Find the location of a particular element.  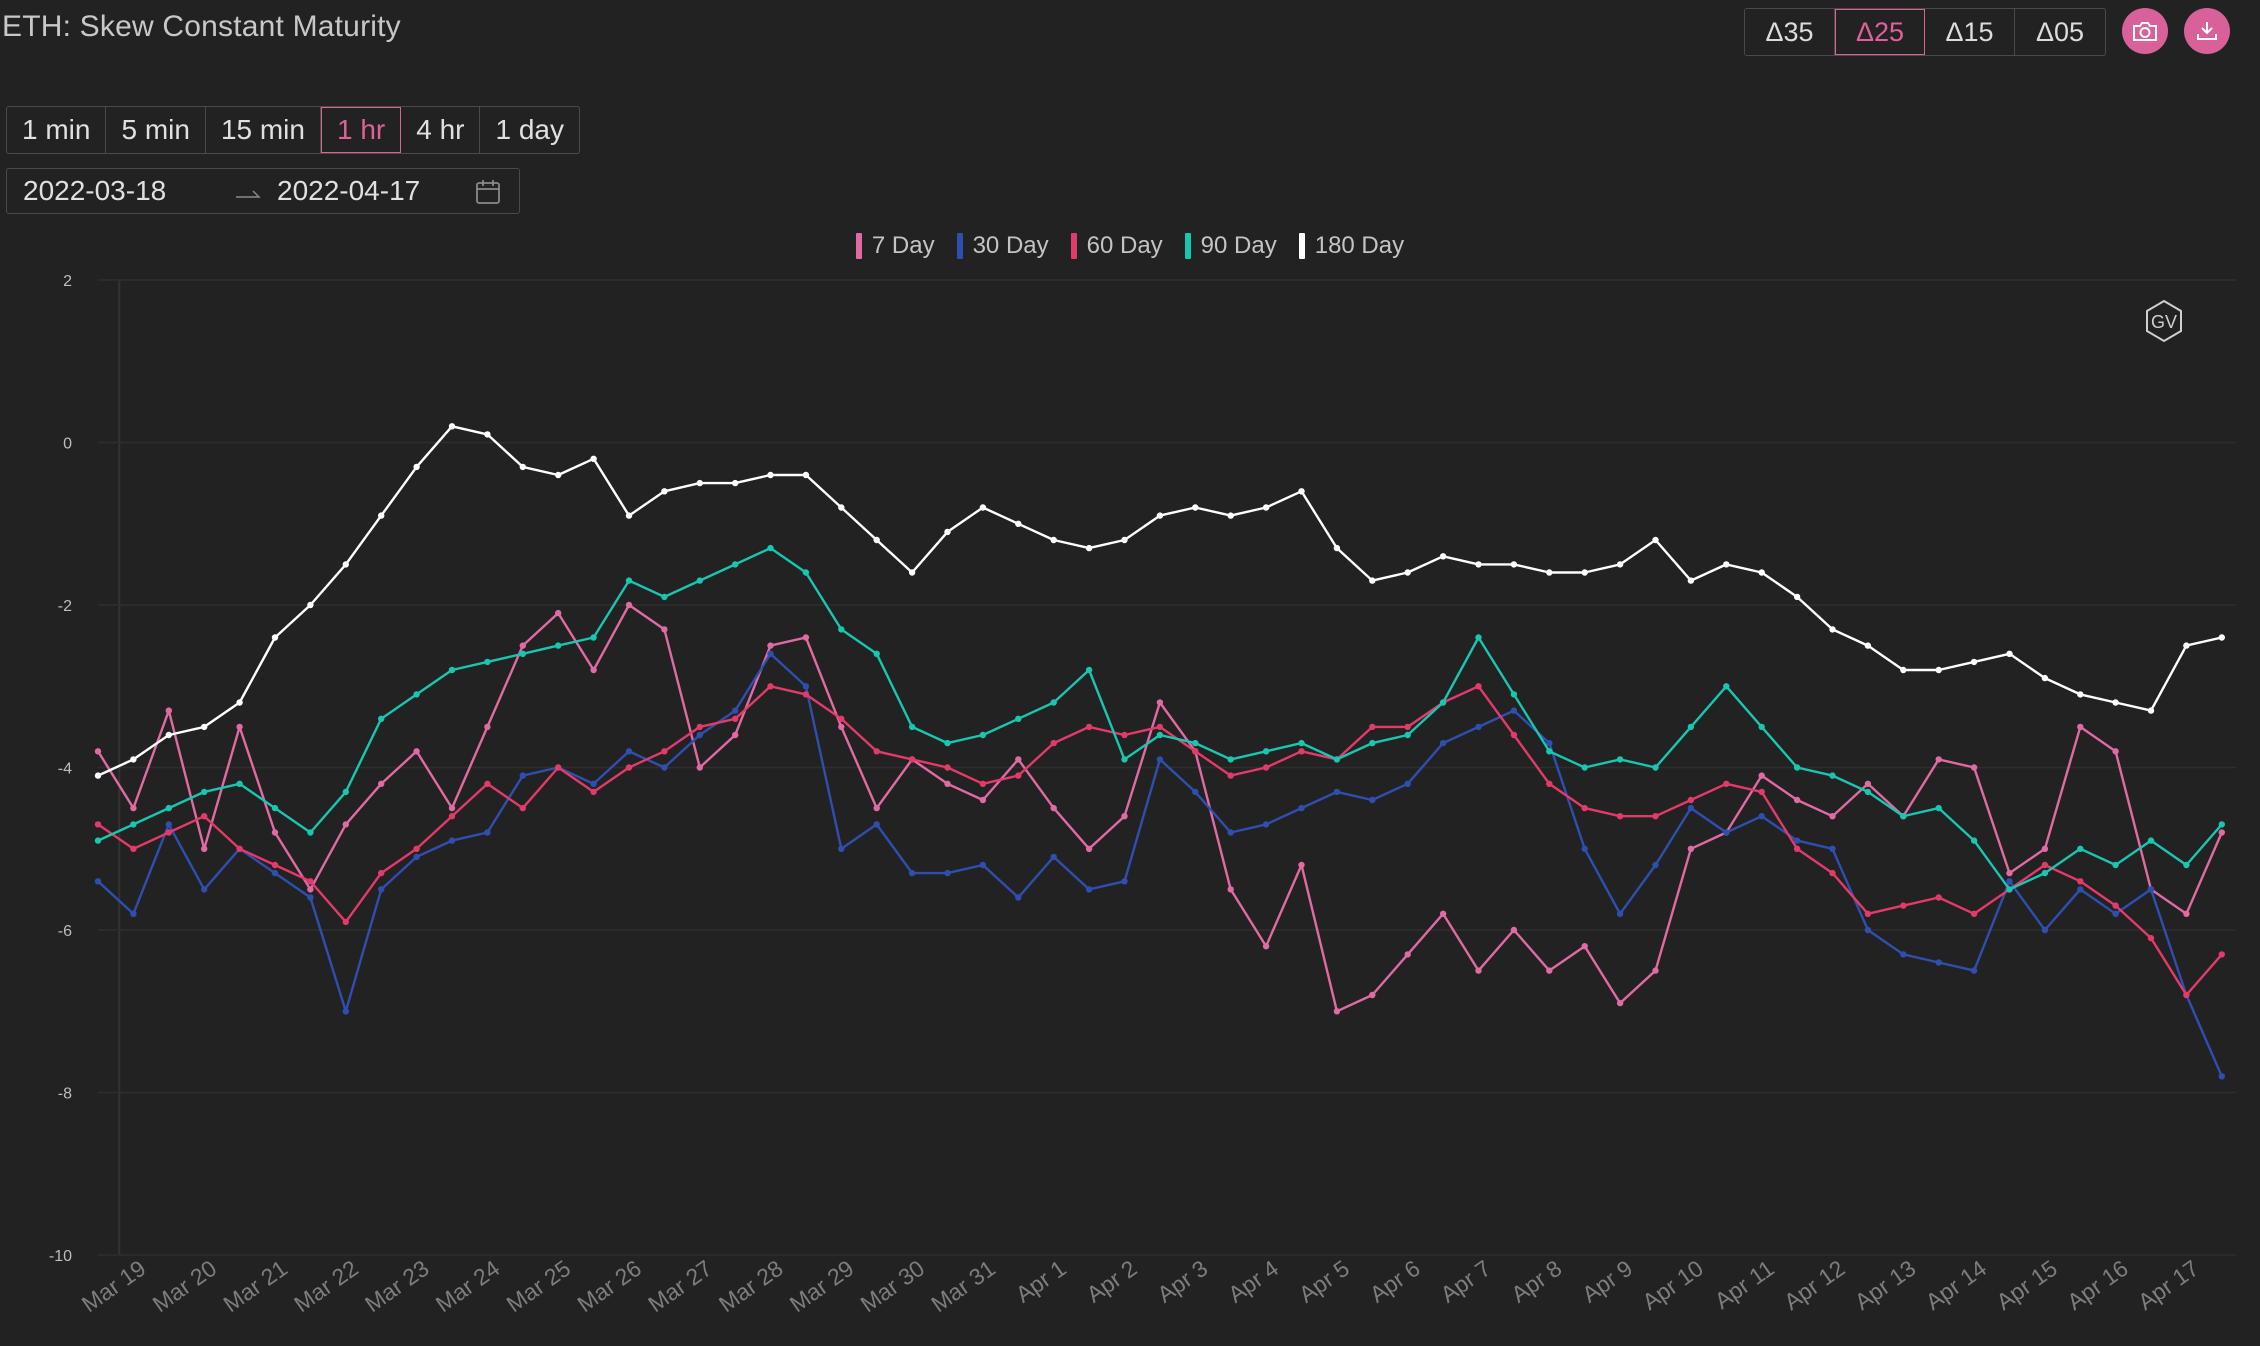

timeframe-15min-button: 15 min is located at coordinates (263, 130).